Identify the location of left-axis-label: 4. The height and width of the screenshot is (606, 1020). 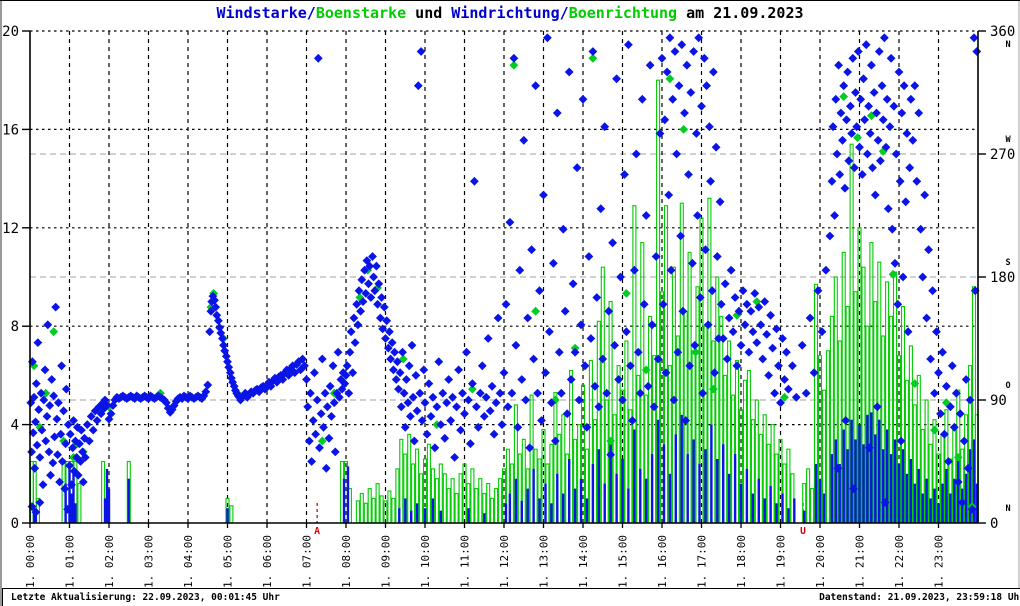
(15, 426).